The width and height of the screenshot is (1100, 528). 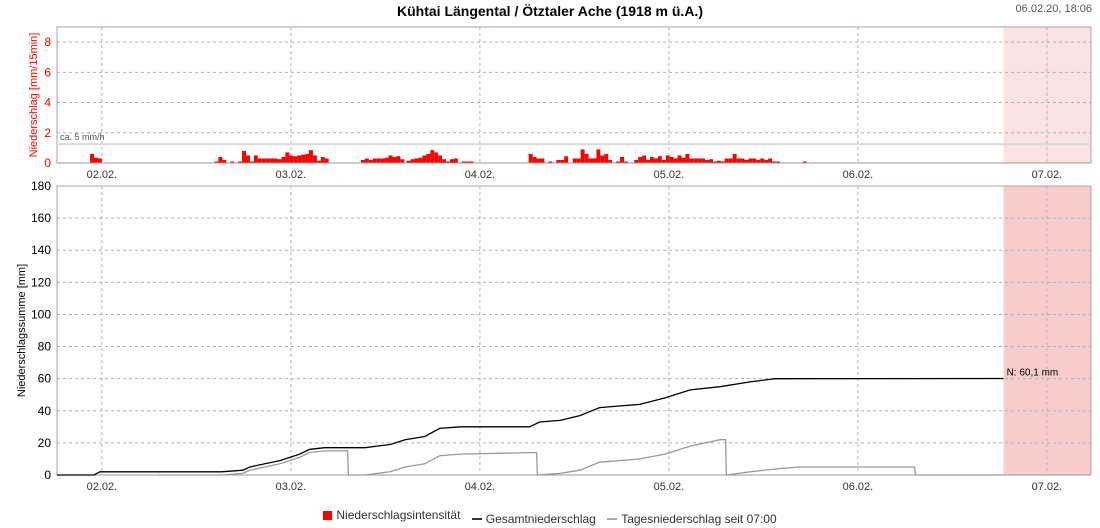 I want to click on legend-item-daily: Tagesniederschlag seit 07:00, so click(x=692, y=519).